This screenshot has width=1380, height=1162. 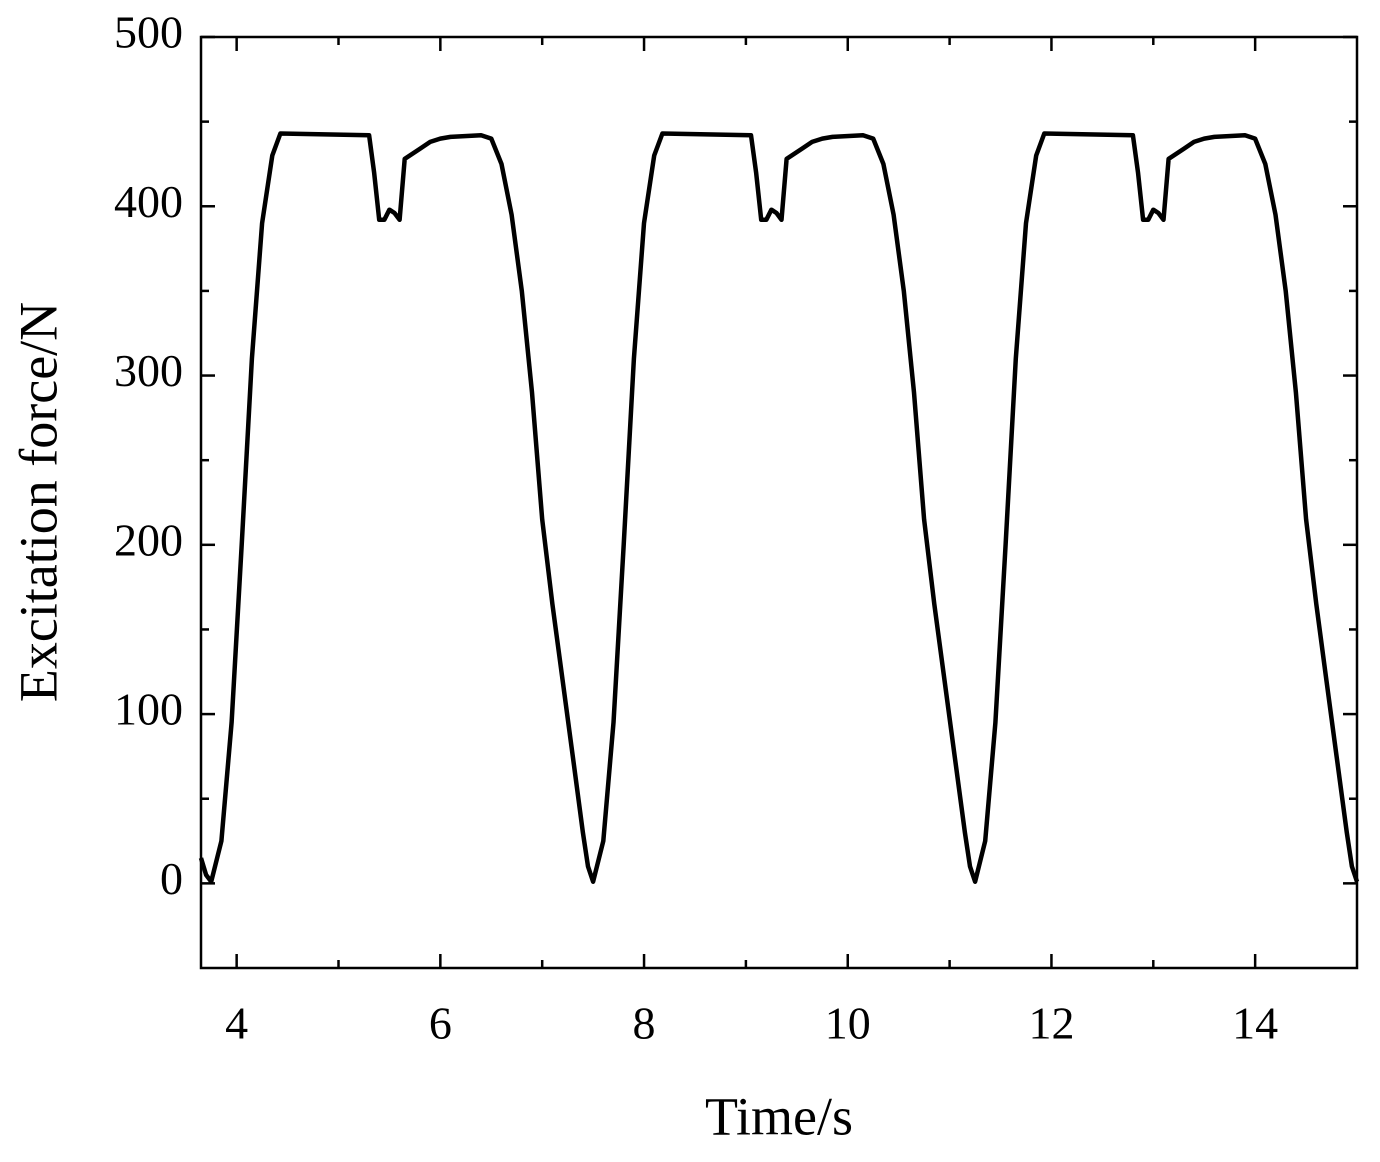 I want to click on x-tick-label: 8, so click(x=644, y=1023).